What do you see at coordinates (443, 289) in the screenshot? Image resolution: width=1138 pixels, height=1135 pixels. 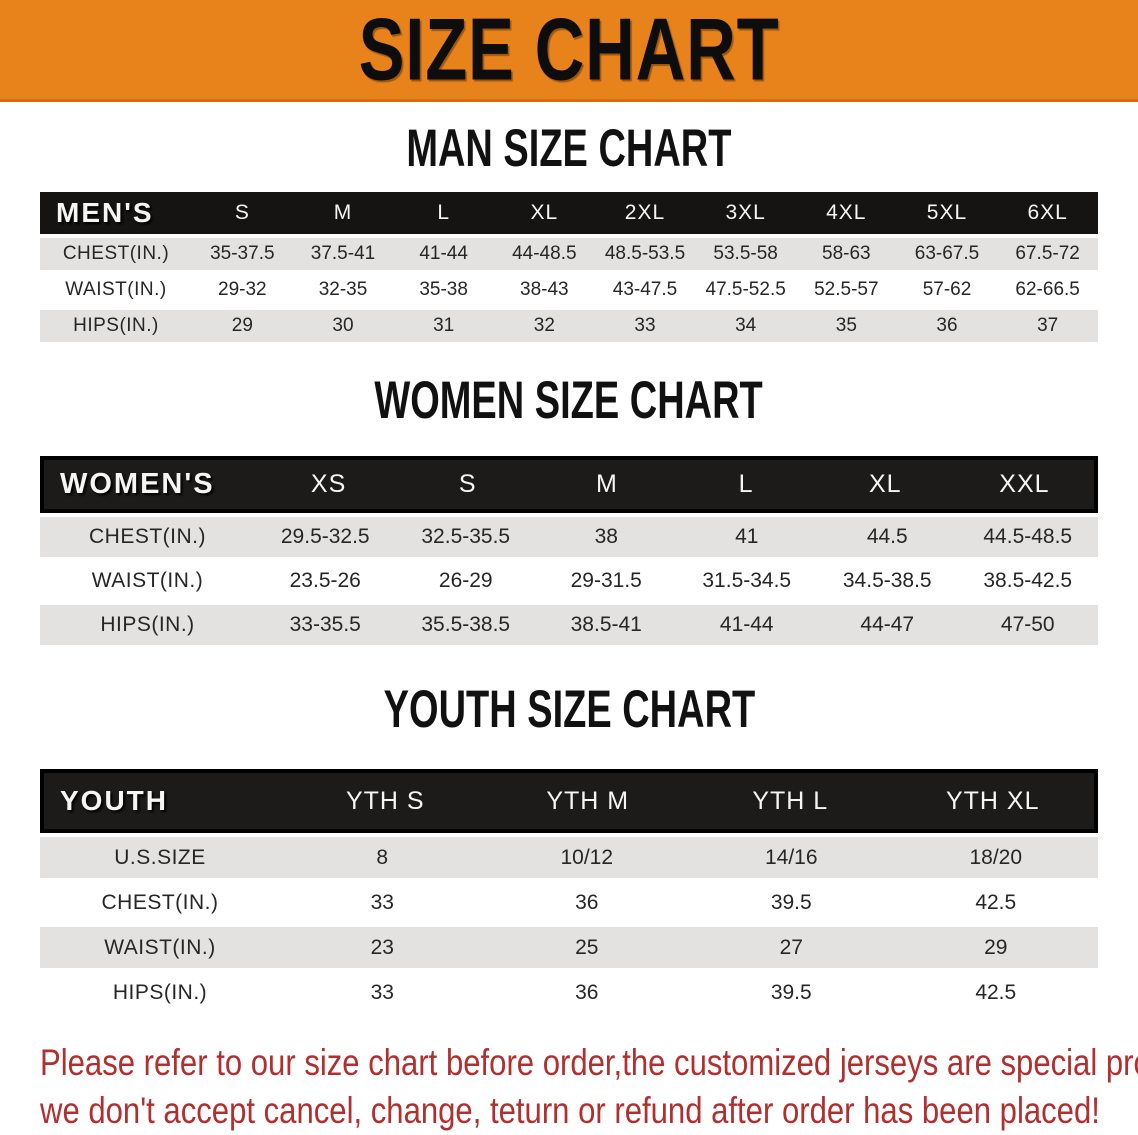 I see `cell-value: 35-38` at bounding box center [443, 289].